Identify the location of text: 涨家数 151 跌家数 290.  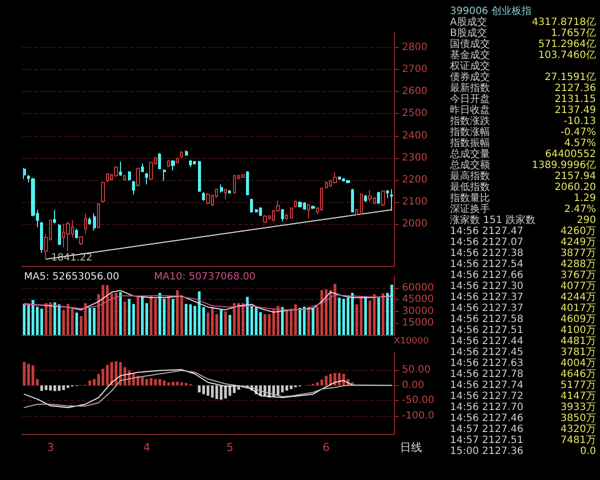
(523, 220).